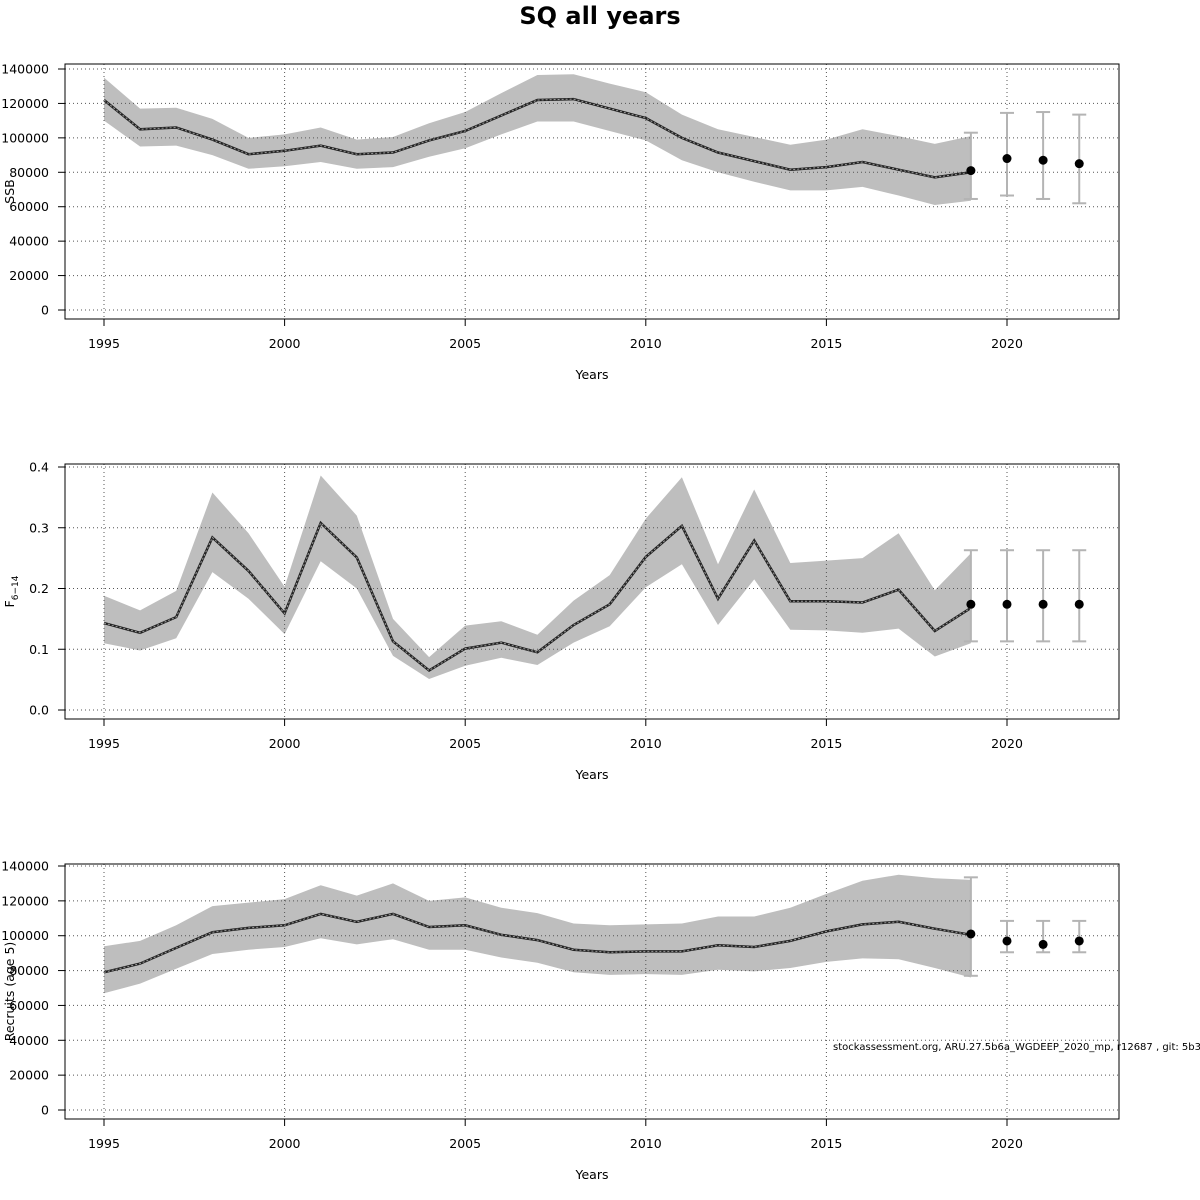  Describe the element at coordinates (9, 191) in the screenshot. I see `y-axis-label: SSB` at that location.